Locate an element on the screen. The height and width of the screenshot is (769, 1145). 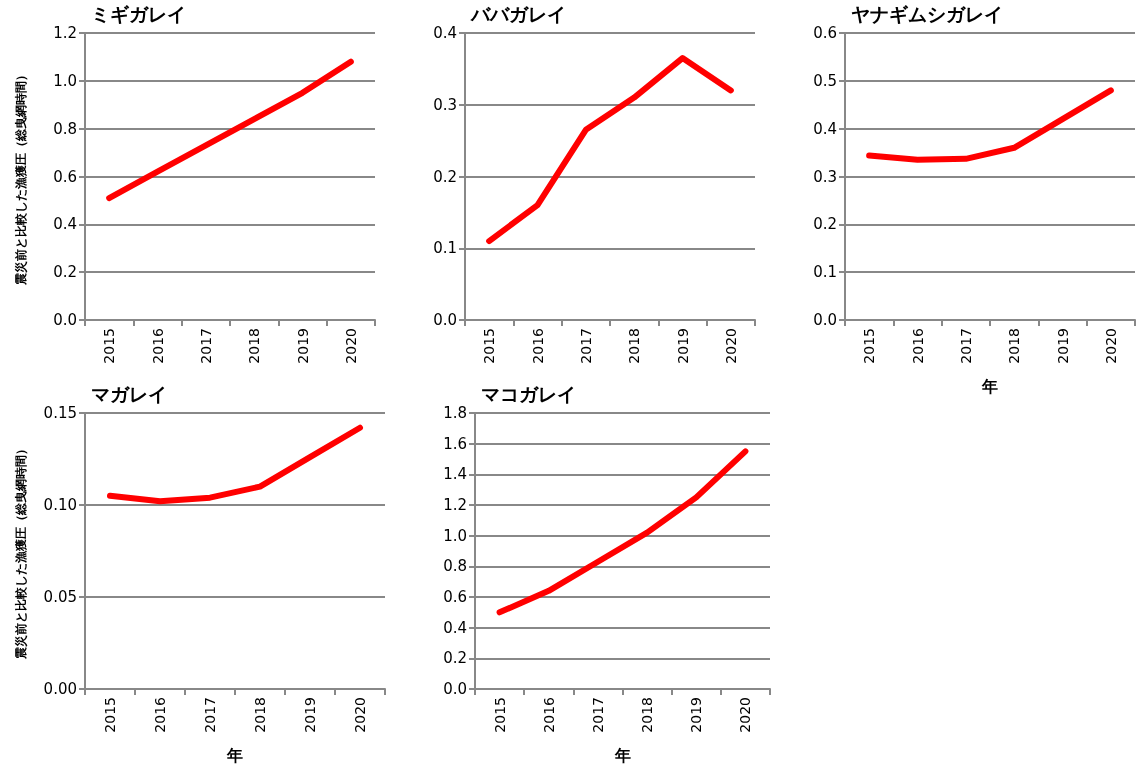
chart-title: マコガレイ is located at coordinates (528, 393).